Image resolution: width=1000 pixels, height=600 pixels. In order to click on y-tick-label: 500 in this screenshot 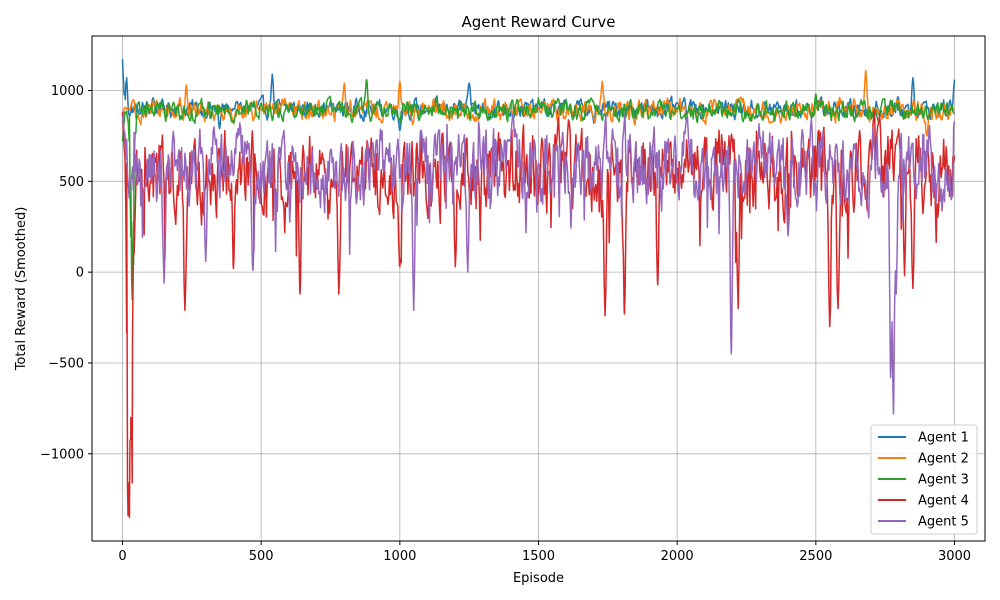, I will do `click(71, 182)`.